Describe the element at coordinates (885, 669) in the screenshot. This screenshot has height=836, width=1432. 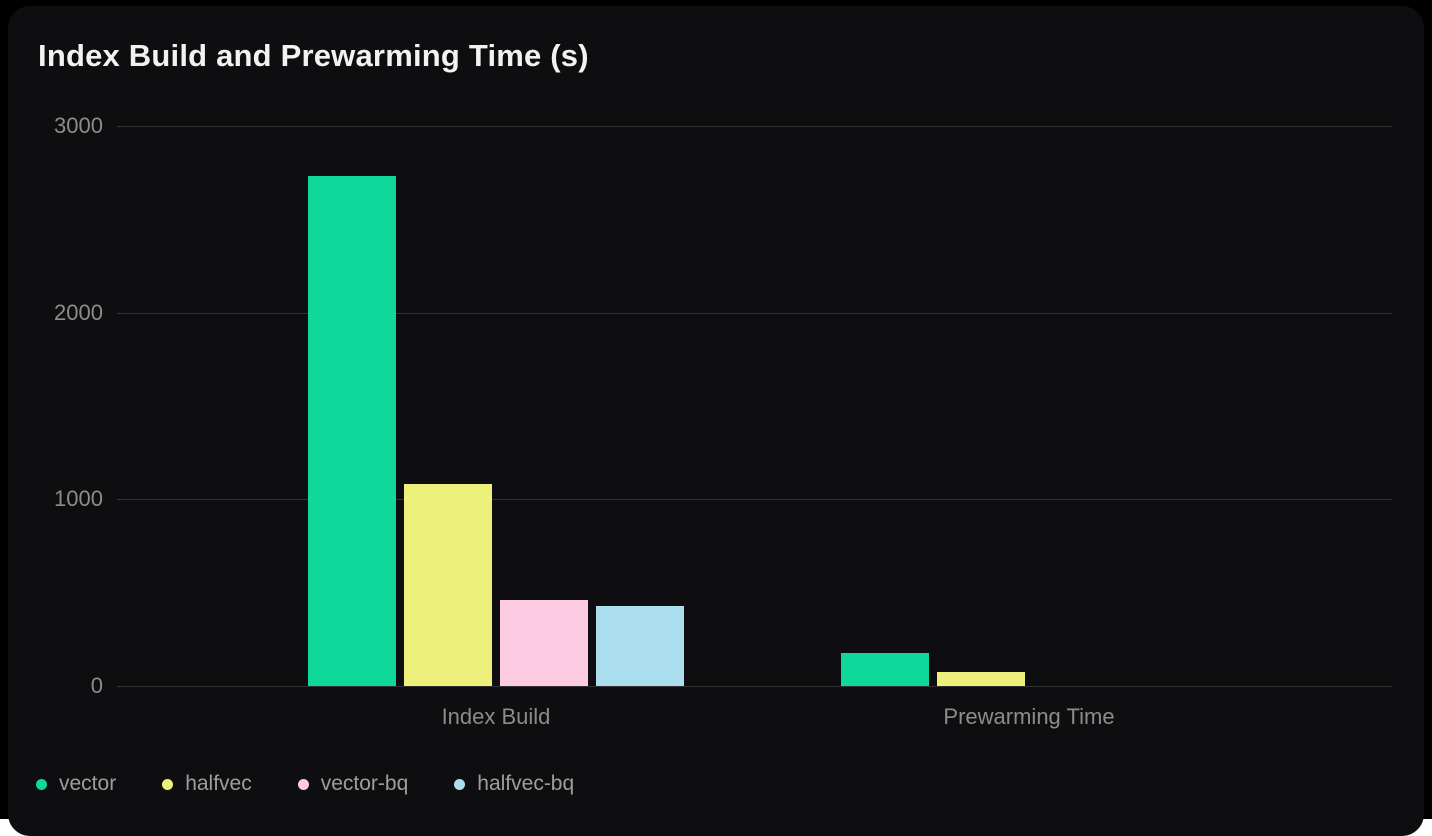
I see `bar-prewarming-time-vector` at that location.